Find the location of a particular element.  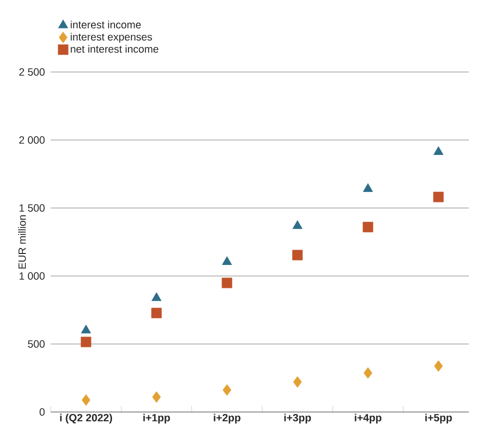

x-tick-label: i+4pp is located at coordinates (368, 419).